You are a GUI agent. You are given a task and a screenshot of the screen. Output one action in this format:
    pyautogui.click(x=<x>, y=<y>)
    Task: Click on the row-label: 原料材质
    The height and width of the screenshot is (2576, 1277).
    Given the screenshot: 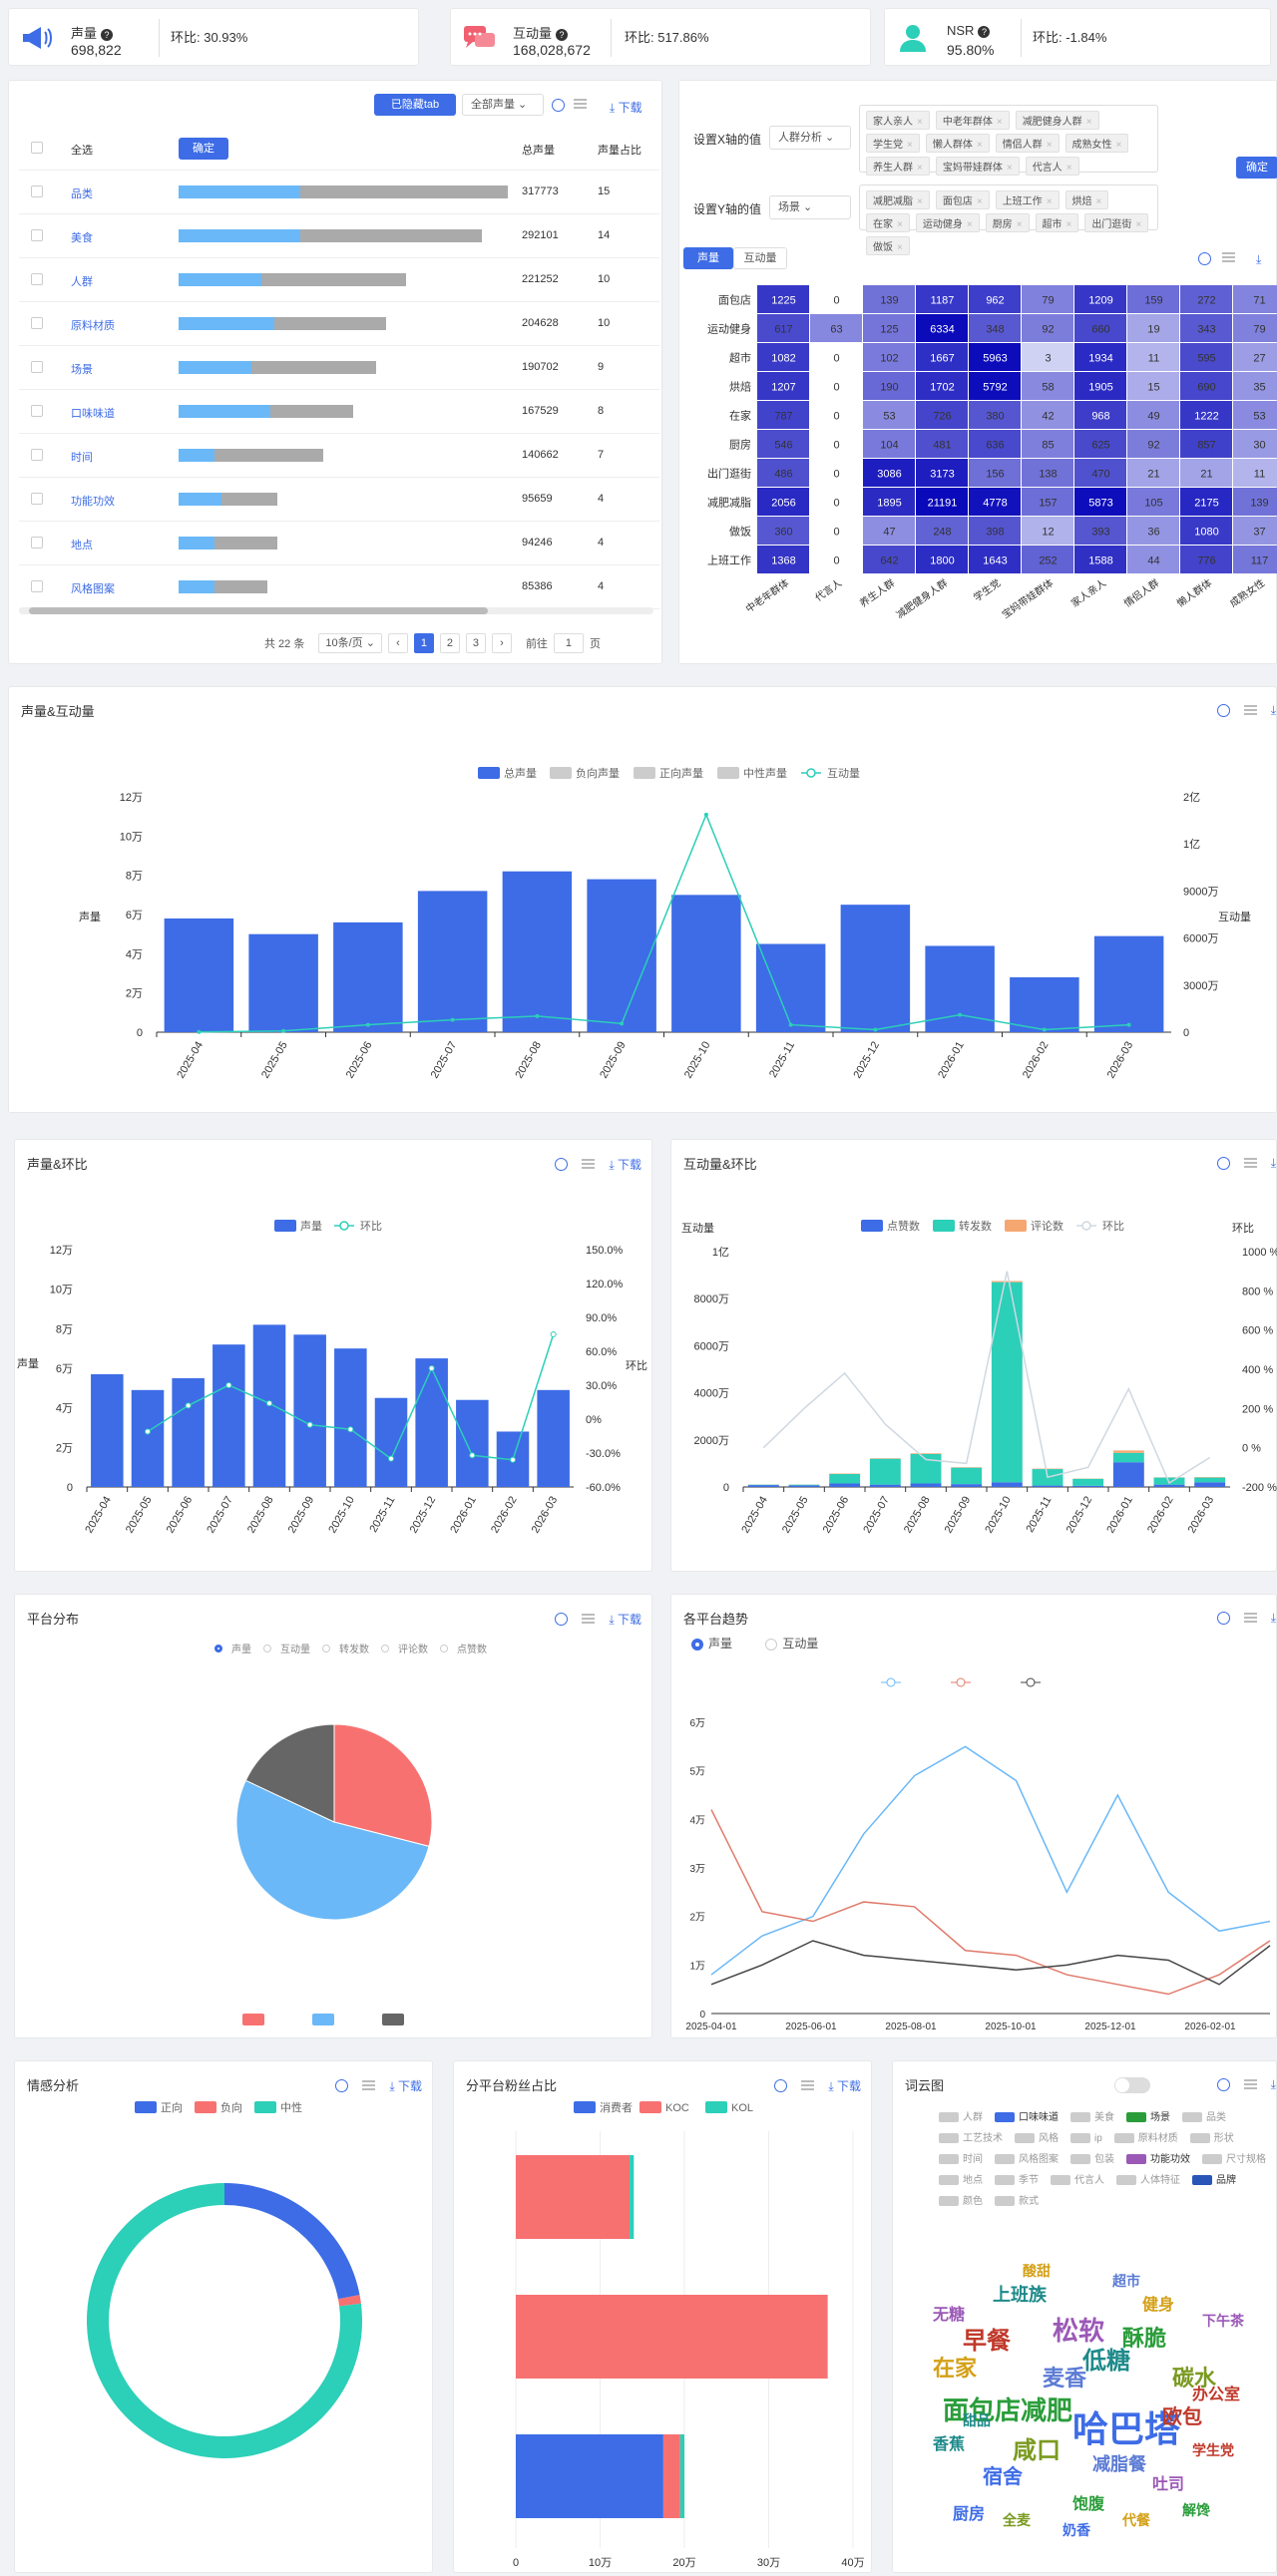 What is the action you would take?
    pyautogui.click(x=93, y=326)
    